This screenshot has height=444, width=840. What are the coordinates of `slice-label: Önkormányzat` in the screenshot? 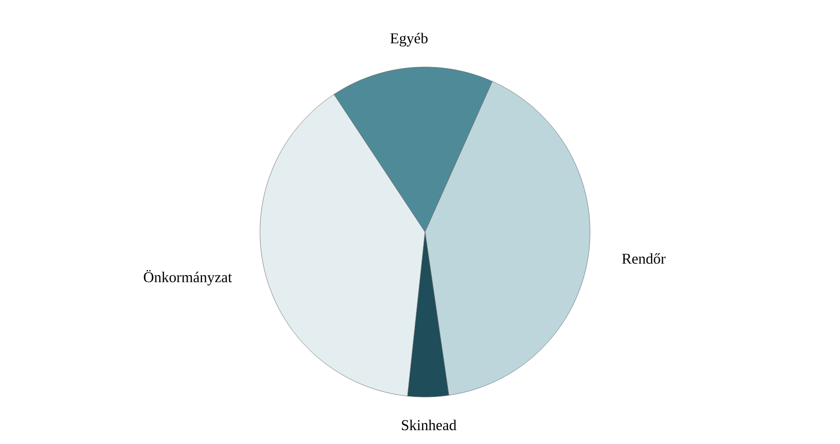 It's located at (188, 278).